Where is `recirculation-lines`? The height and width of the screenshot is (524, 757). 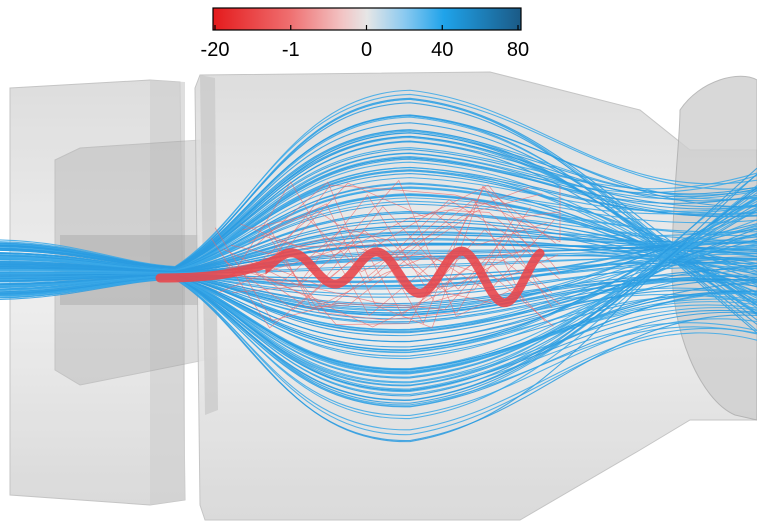 recirculation-lines is located at coordinates (385, 254).